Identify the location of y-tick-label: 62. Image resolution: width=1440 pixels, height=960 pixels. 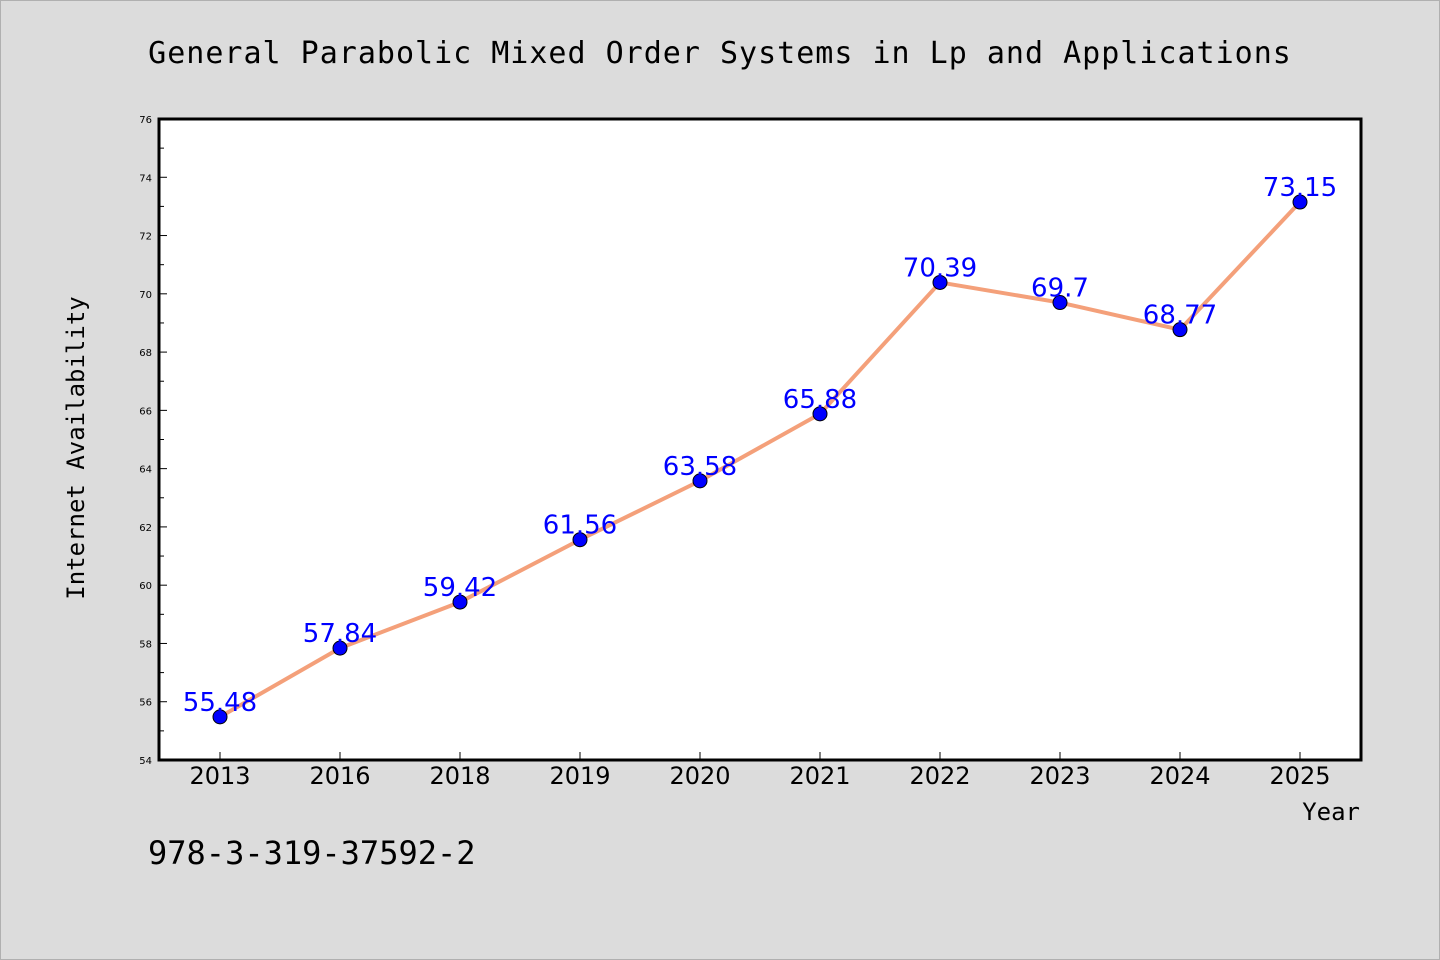
(145, 528).